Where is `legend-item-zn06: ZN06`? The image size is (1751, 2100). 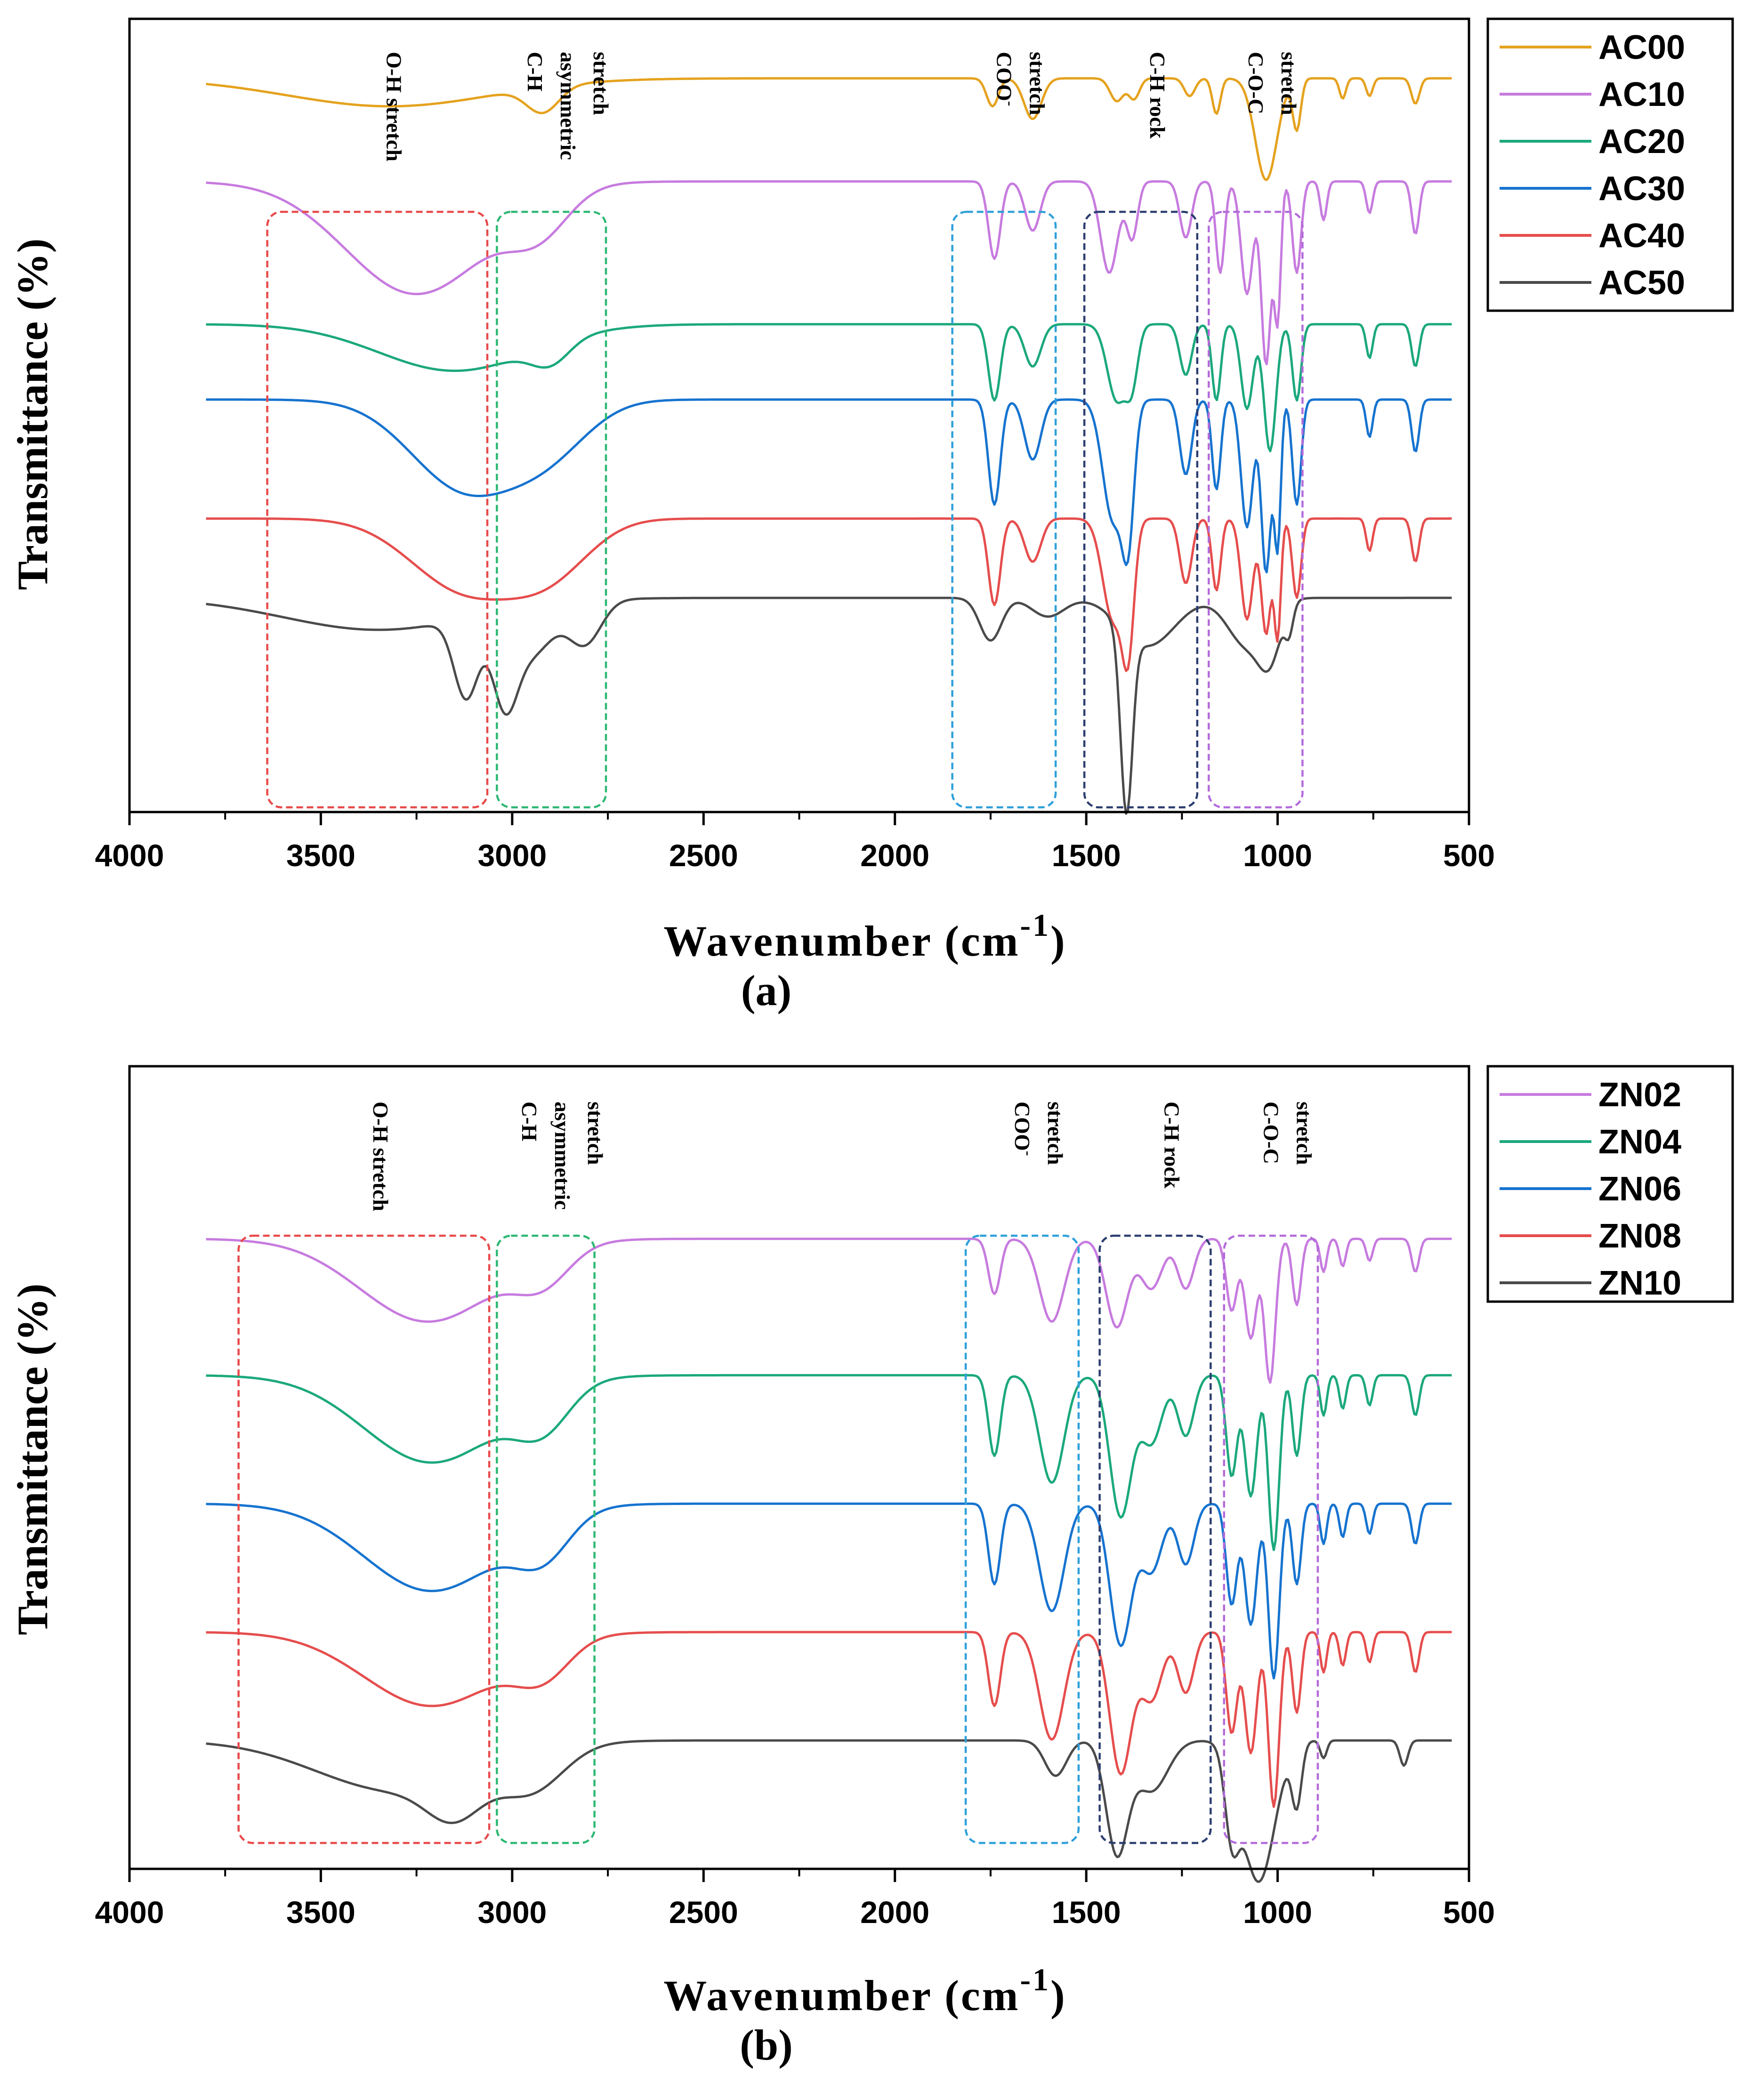 legend-item-zn06: ZN06 is located at coordinates (1590, 1189).